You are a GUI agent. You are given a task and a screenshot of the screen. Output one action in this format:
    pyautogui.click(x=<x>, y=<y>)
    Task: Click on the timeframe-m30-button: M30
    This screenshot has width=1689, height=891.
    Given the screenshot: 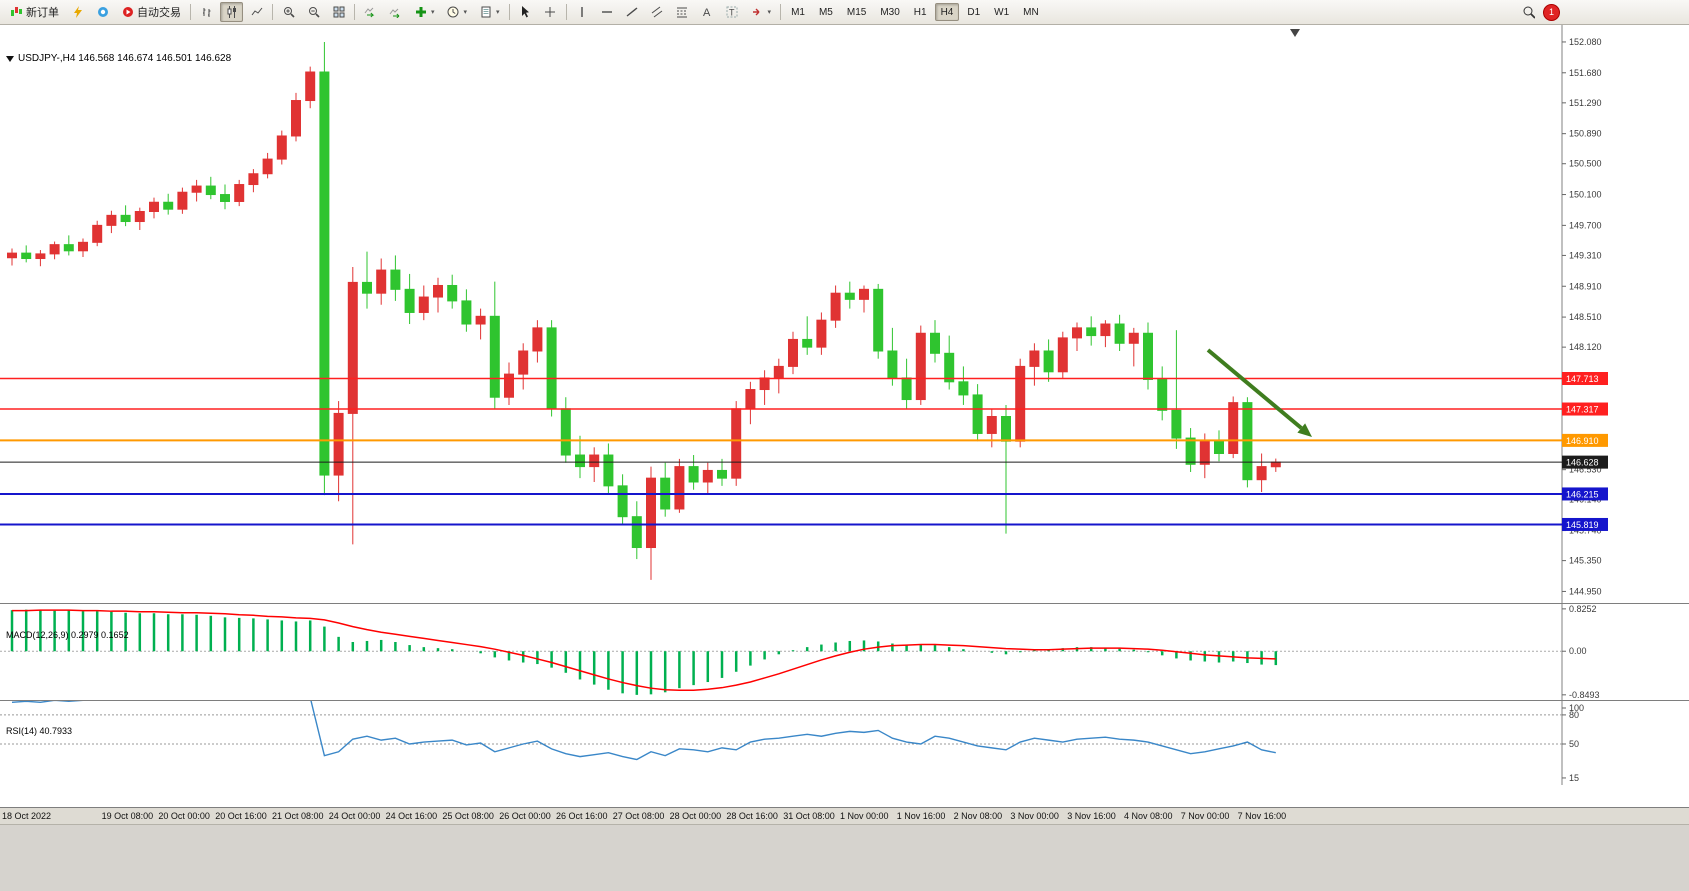 What is the action you would take?
    pyautogui.click(x=889, y=12)
    